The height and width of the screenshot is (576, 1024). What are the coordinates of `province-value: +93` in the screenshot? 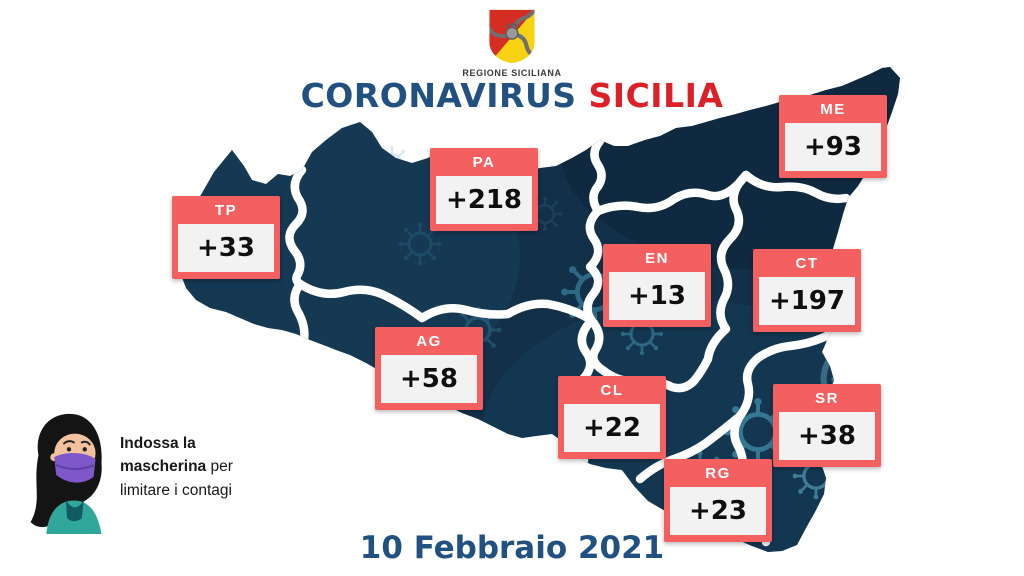 It's located at (833, 147).